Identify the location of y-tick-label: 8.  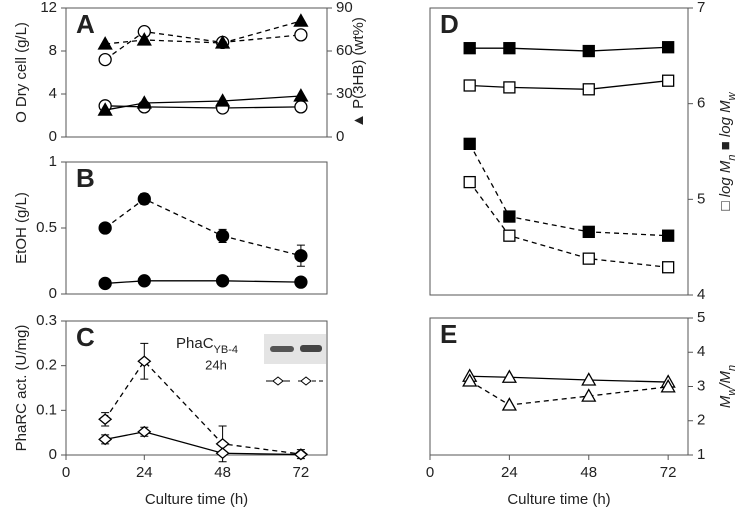
(53, 50).